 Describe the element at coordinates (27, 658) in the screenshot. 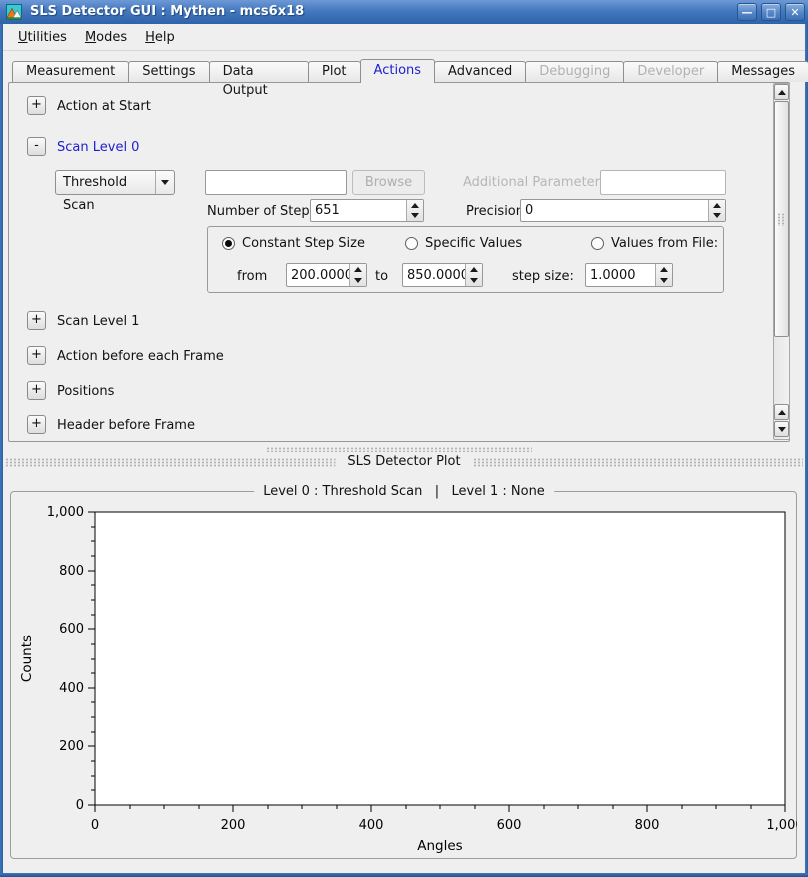

I see `svg-text: Counts` at that location.